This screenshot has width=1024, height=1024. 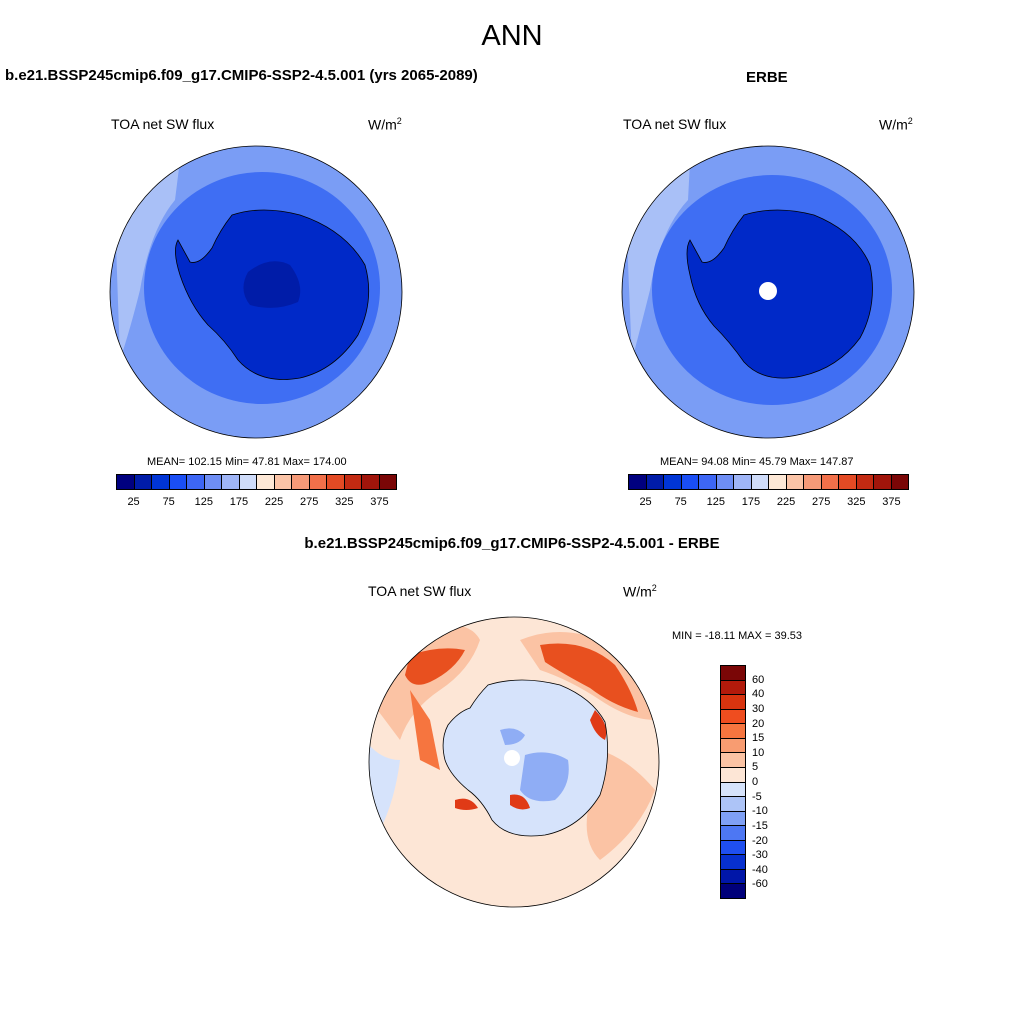 What do you see at coordinates (256, 482) in the screenshot?
I see `panel1-colorbar` at bounding box center [256, 482].